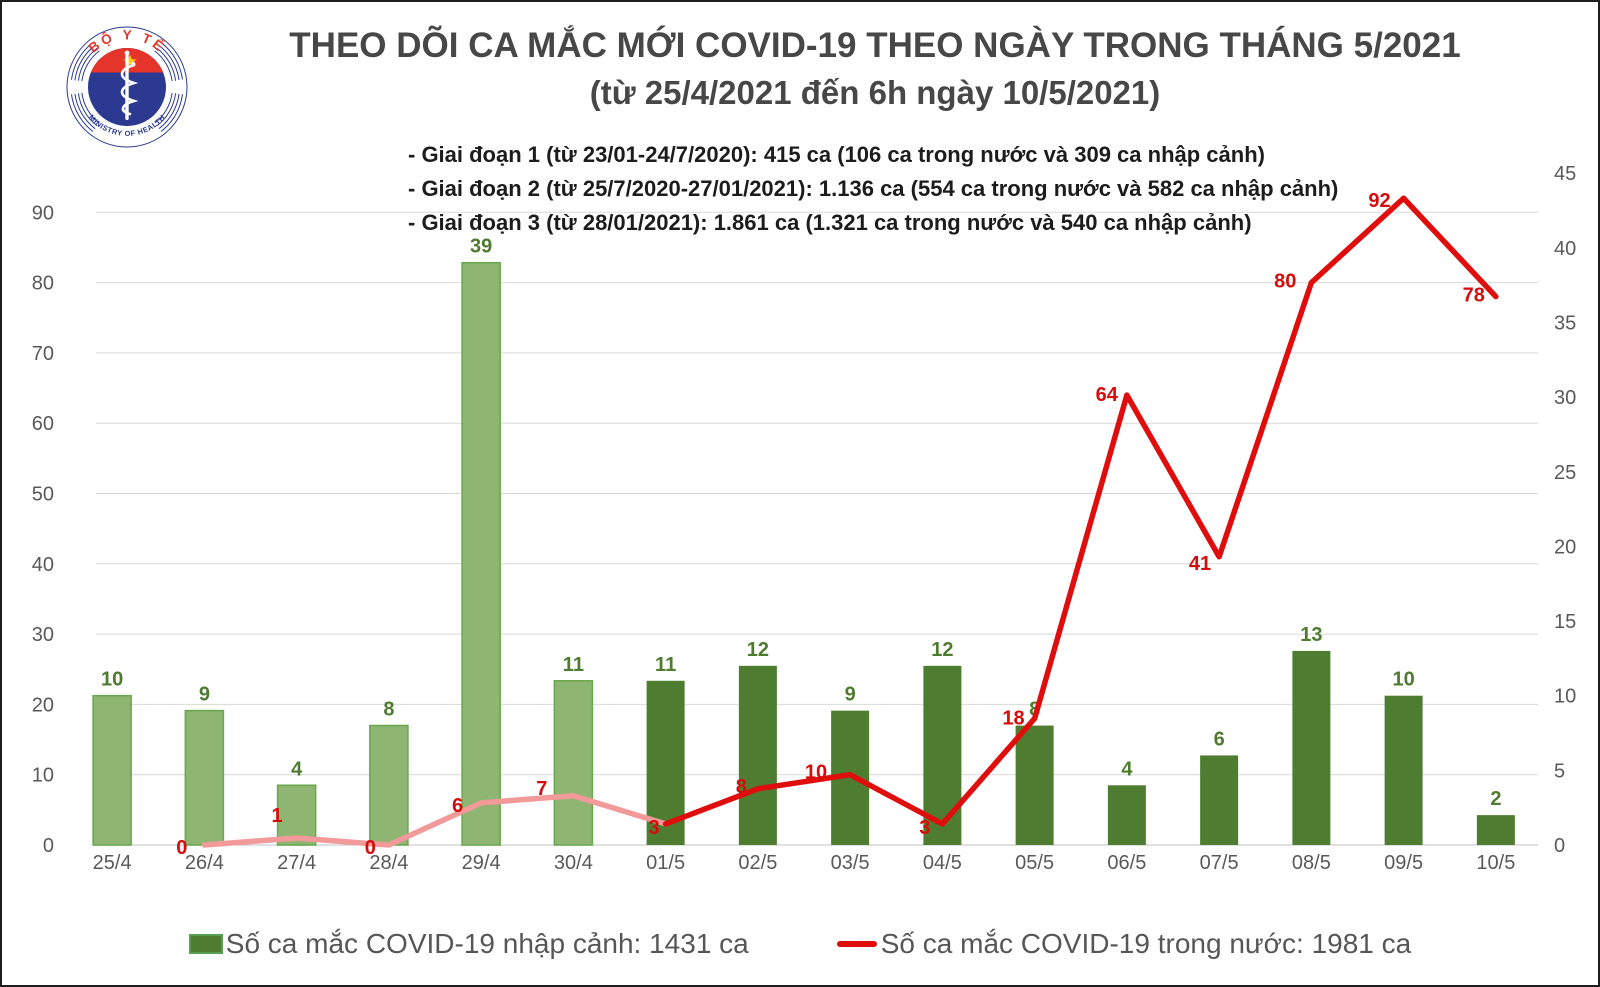  Describe the element at coordinates (388, 710) in the screenshot. I see `bar-value-label: 8` at that location.